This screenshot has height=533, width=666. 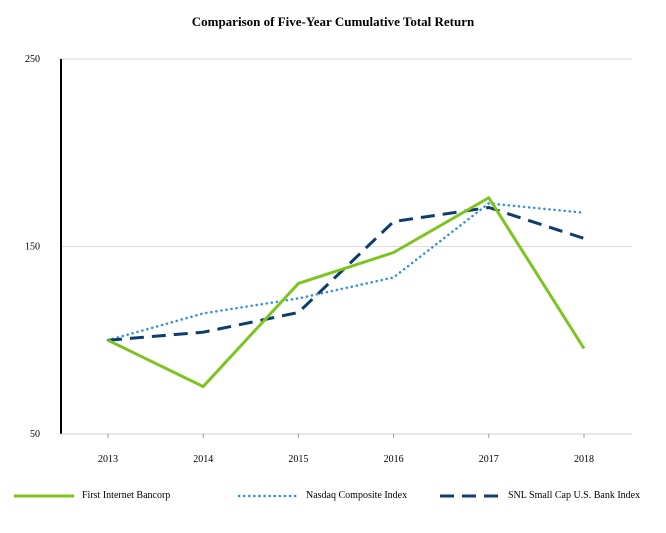 What do you see at coordinates (203, 459) in the screenshot?
I see `x-tick-label: 2014` at bounding box center [203, 459].